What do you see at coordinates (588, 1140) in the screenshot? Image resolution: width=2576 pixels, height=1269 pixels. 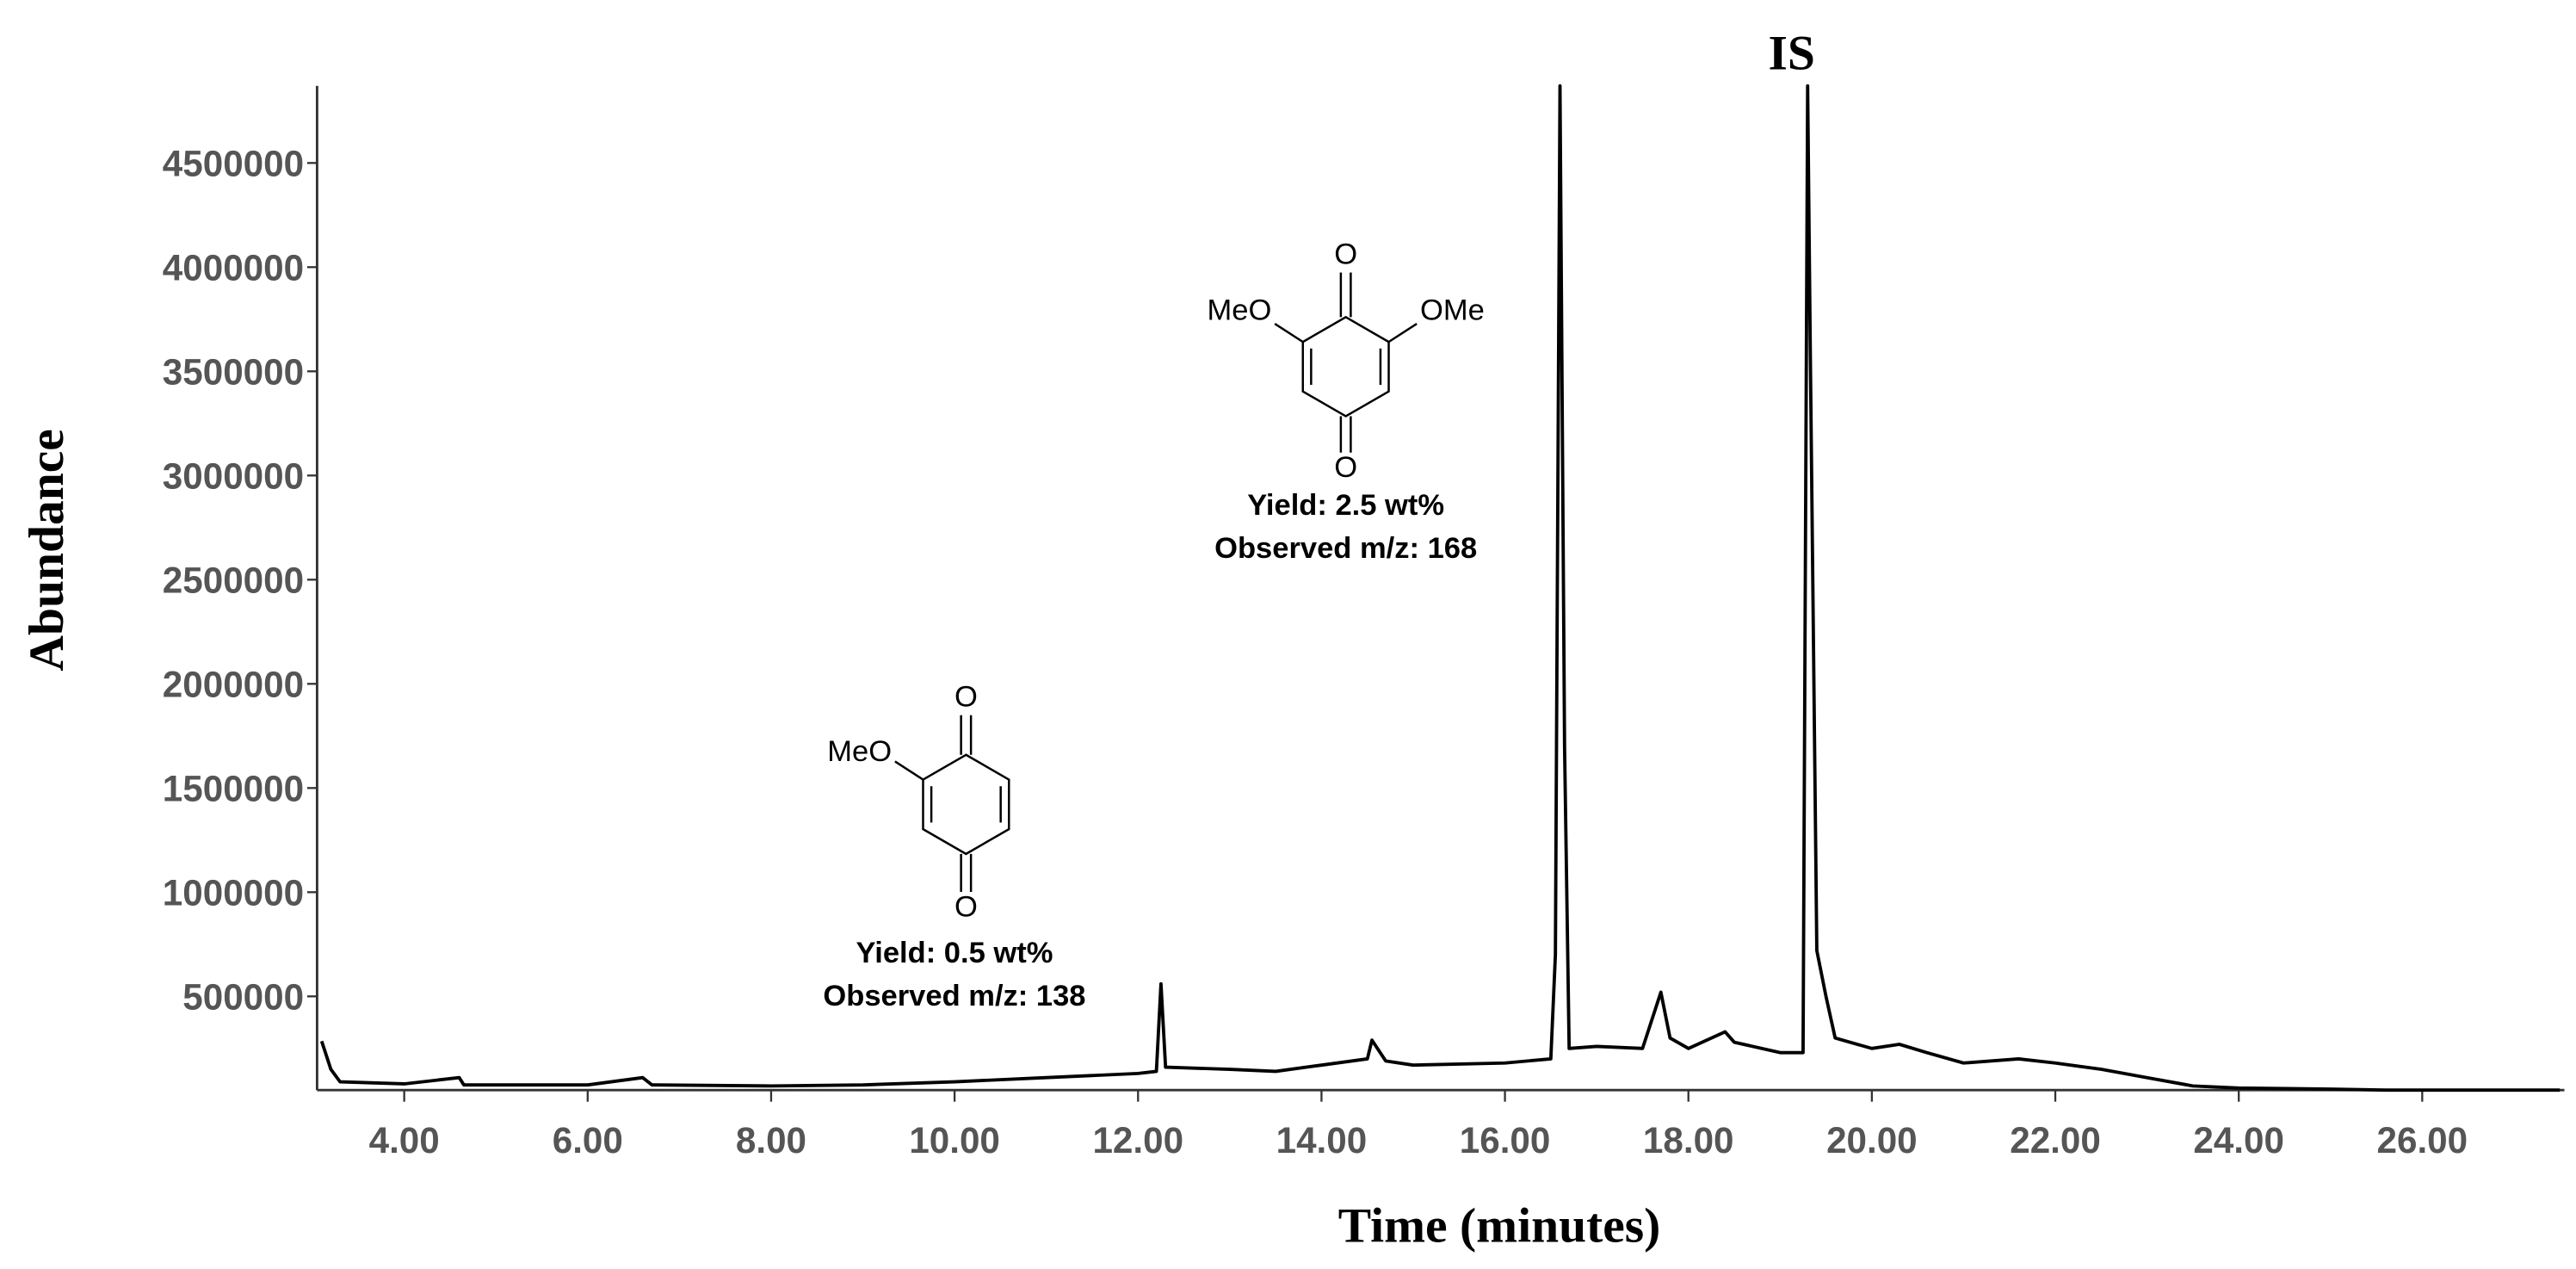 I see `x-tick-label: 6.00` at bounding box center [588, 1140].